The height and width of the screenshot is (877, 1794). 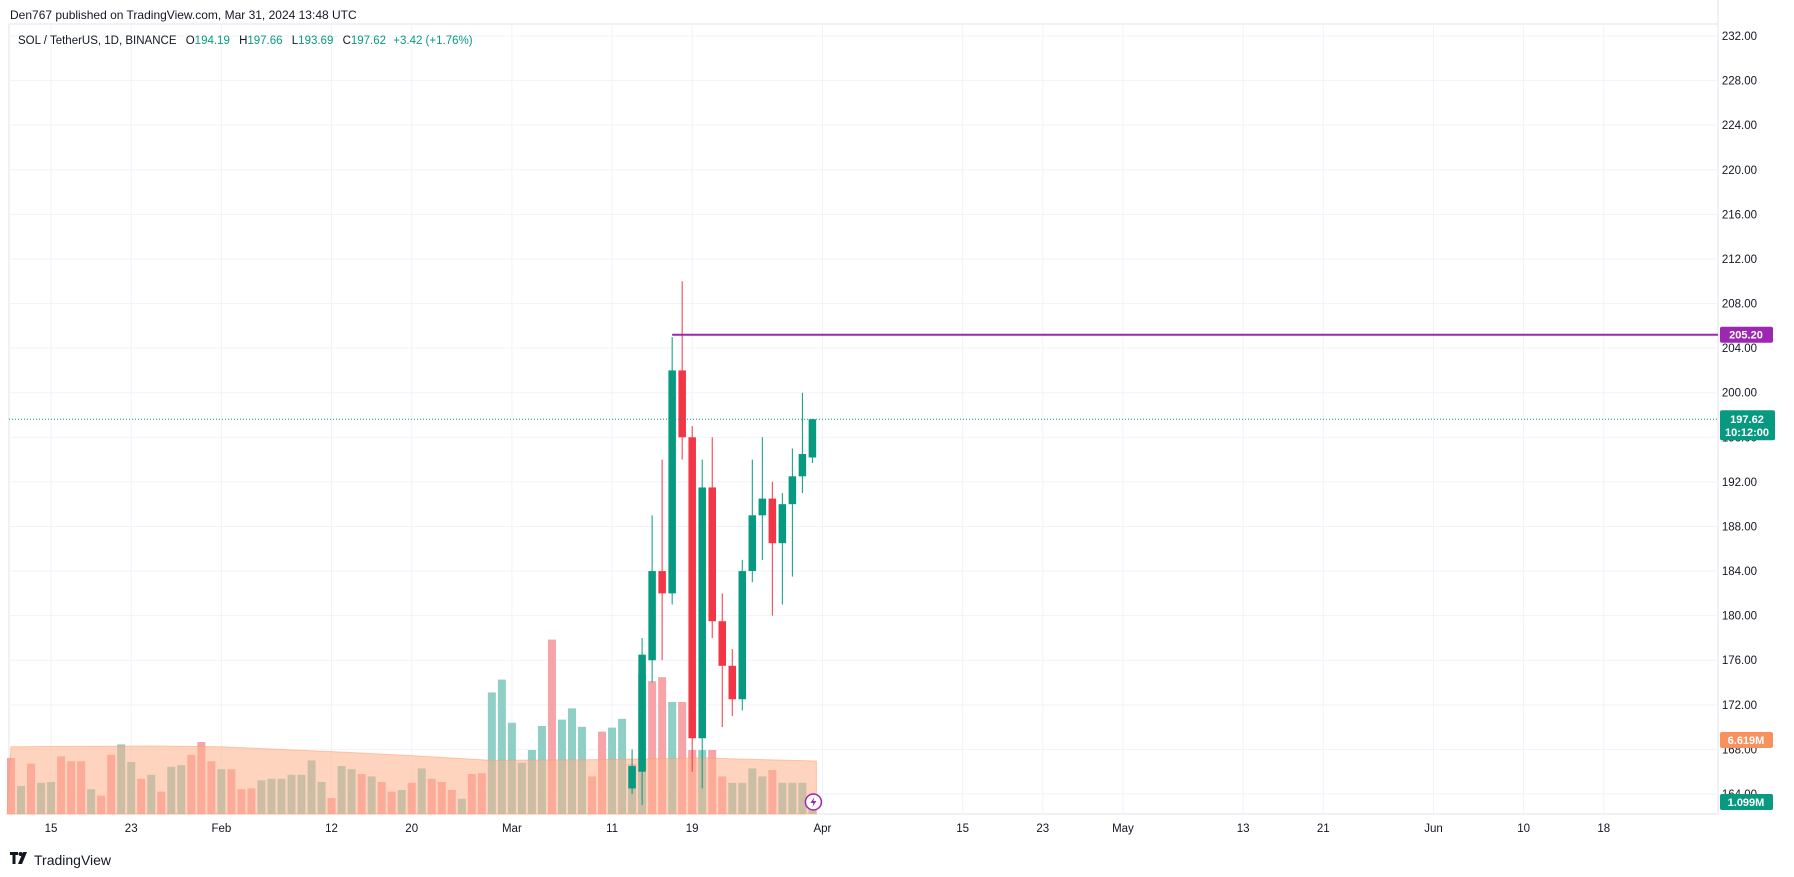 I want to click on price-tick-label: 228.00, so click(x=1739, y=82).